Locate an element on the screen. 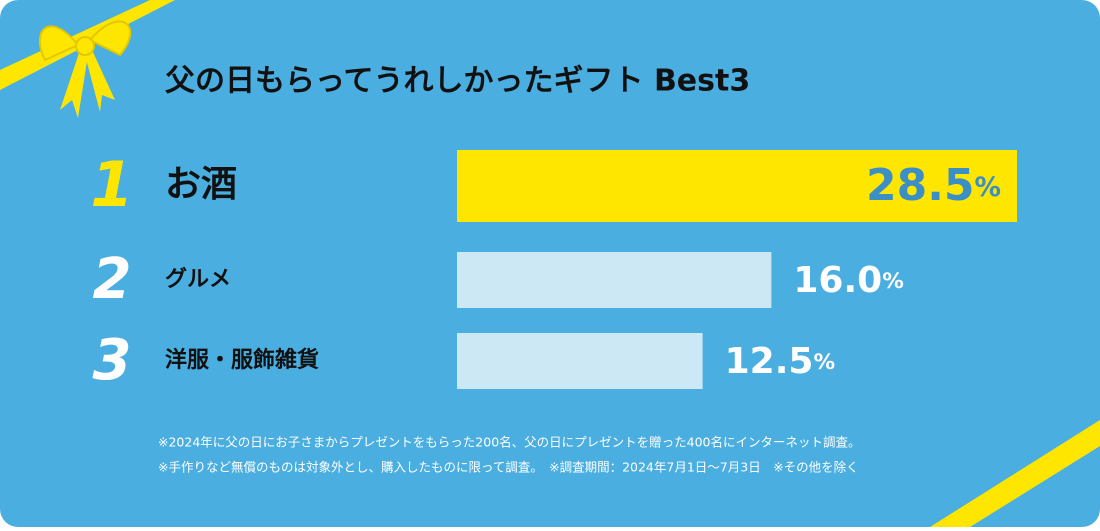 The height and width of the screenshot is (531, 1100). ribbon-bottom-right is located at coordinates (1015, 473).